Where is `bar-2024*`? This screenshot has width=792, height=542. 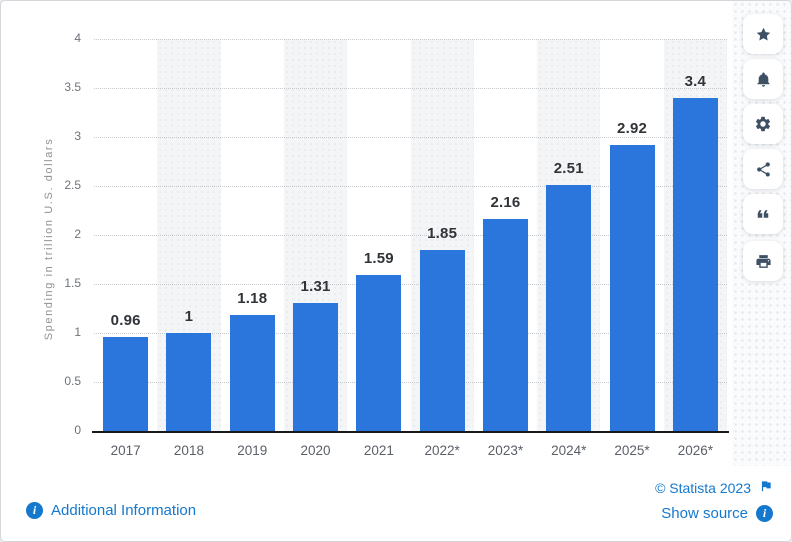
bar-2024* is located at coordinates (569, 308).